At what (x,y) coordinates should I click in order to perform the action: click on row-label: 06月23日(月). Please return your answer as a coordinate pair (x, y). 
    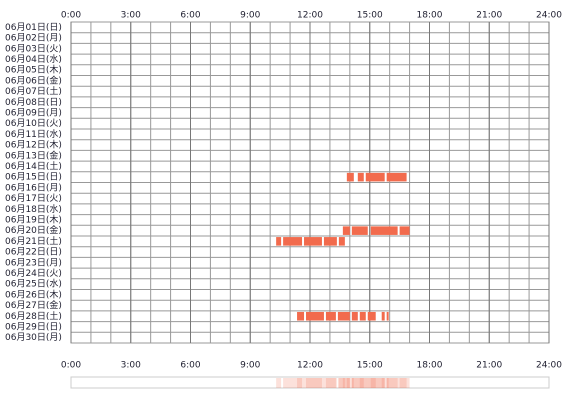
    Looking at the image, I should click on (33, 262).